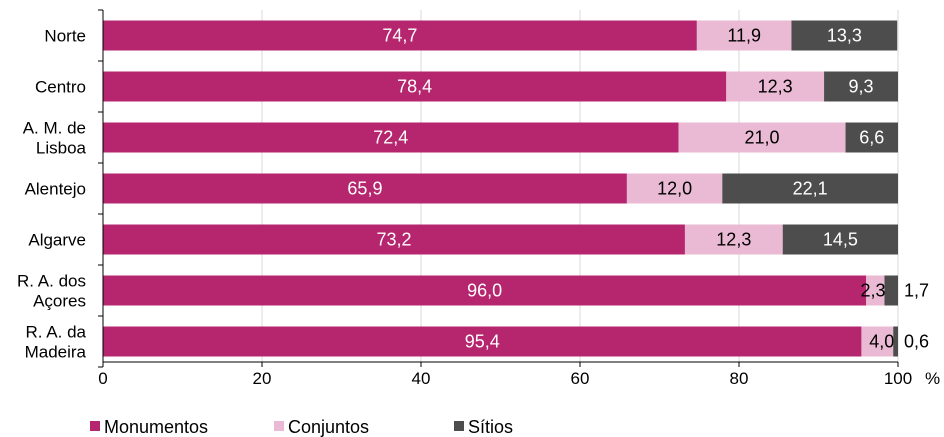  I want to click on data-label: 96,0, so click(484, 291).